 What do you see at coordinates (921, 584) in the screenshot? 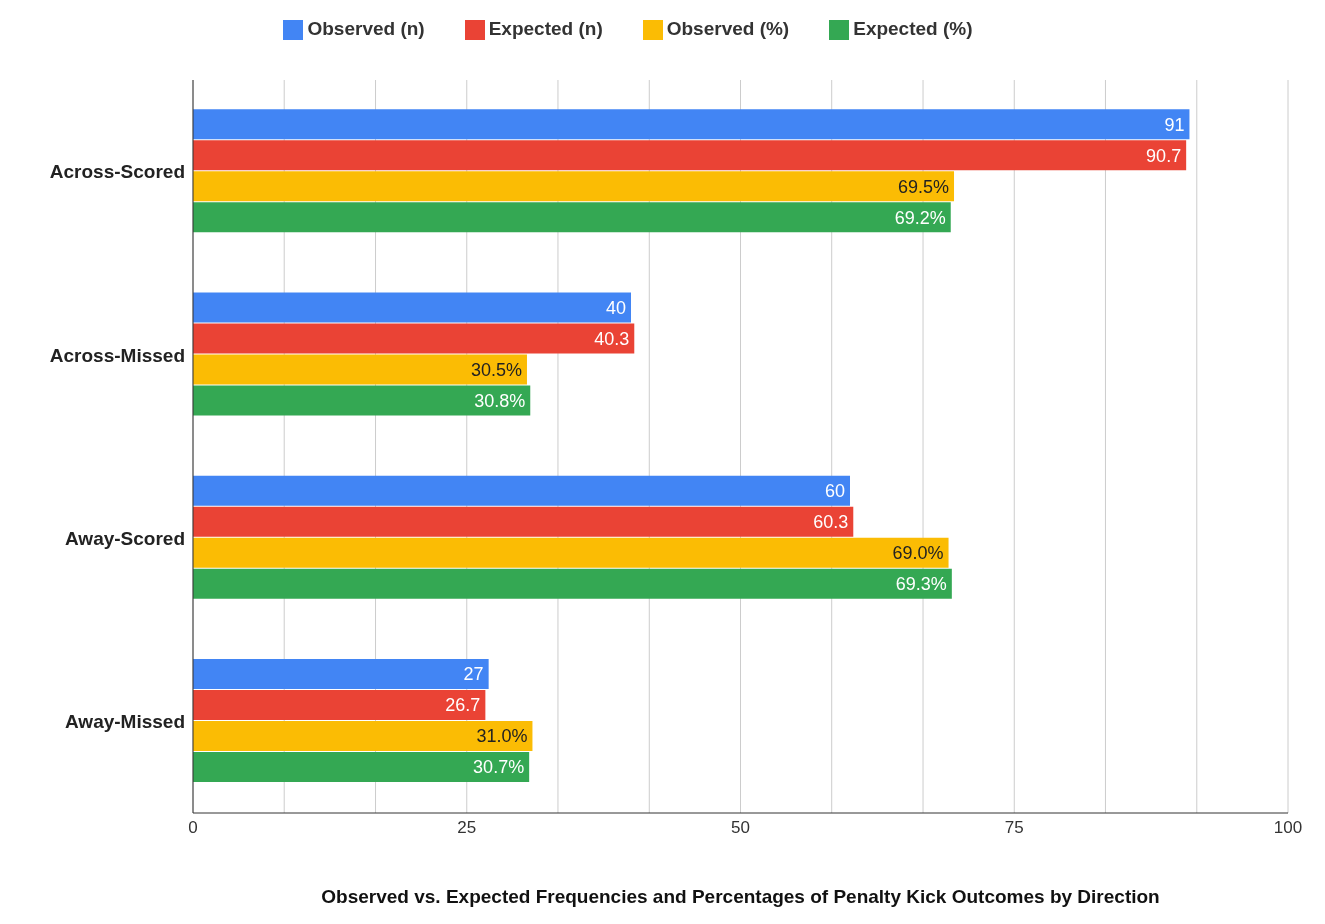
I see `data-label: 69.3%` at bounding box center [921, 584].